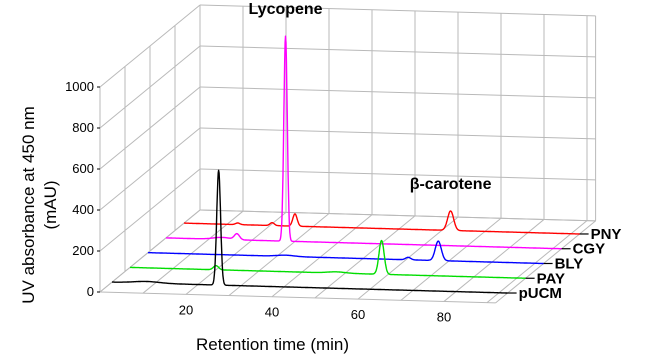 This screenshot has width=663, height=357. What do you see at coordinates (83, 209) in the screenshot?
I see `y-tick-label: 400` at bounding box center [83, 209].